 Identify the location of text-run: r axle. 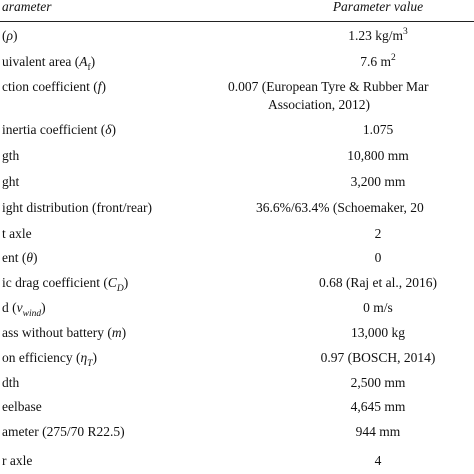
(17, 460).